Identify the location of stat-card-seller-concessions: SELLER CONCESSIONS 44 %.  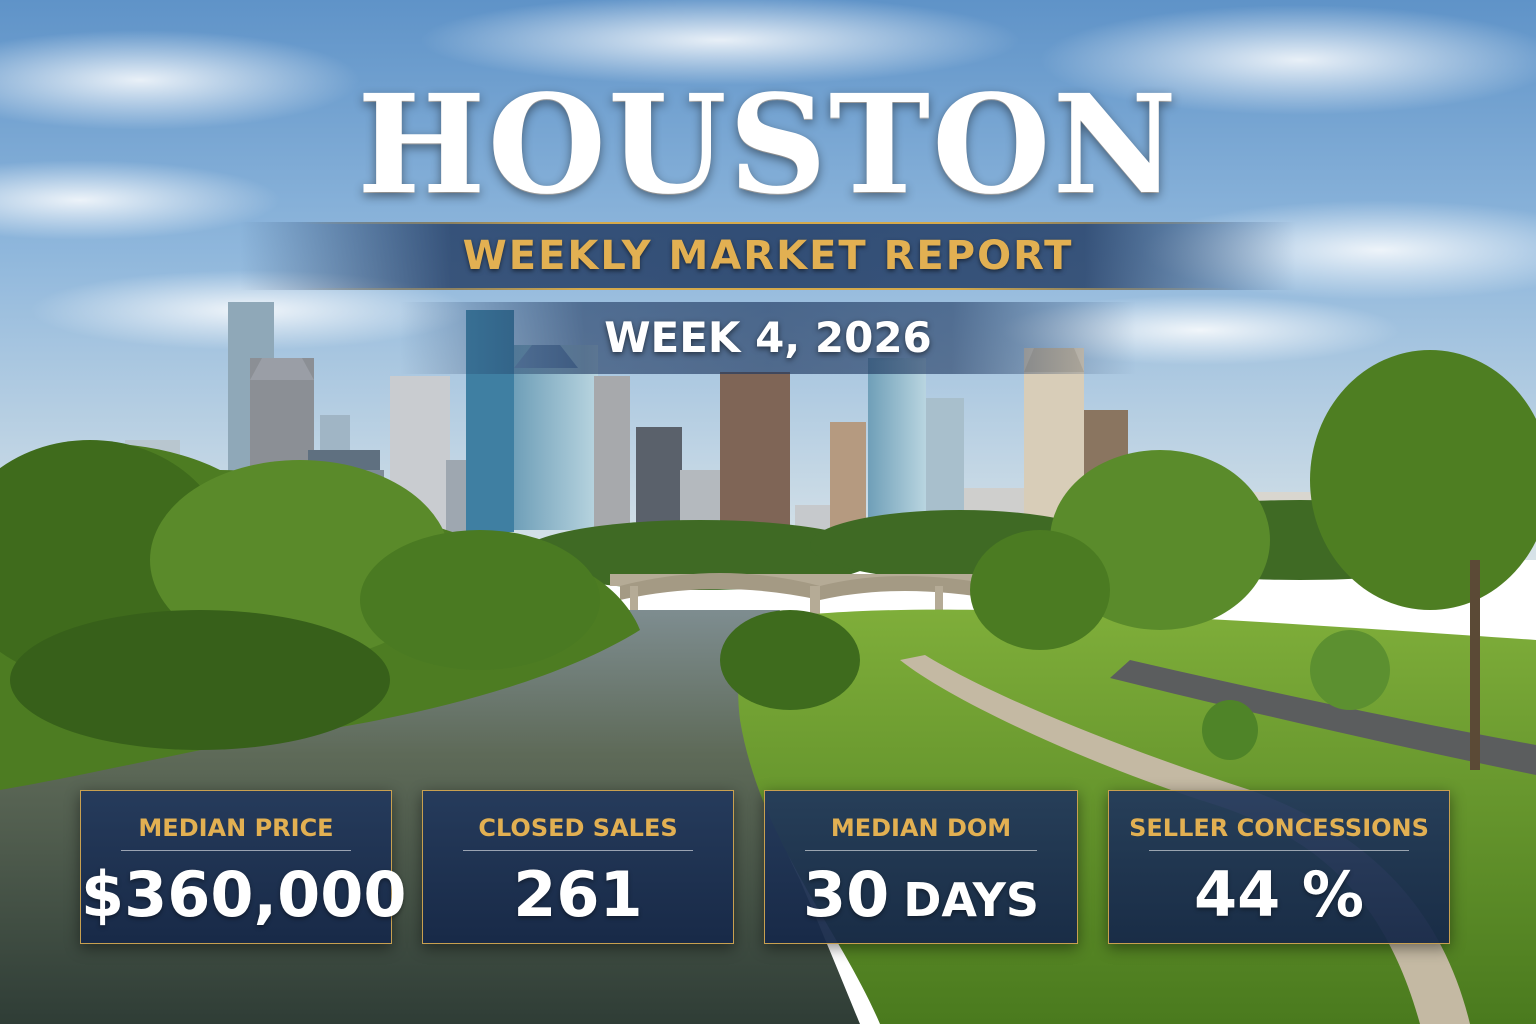
(1279, 867).